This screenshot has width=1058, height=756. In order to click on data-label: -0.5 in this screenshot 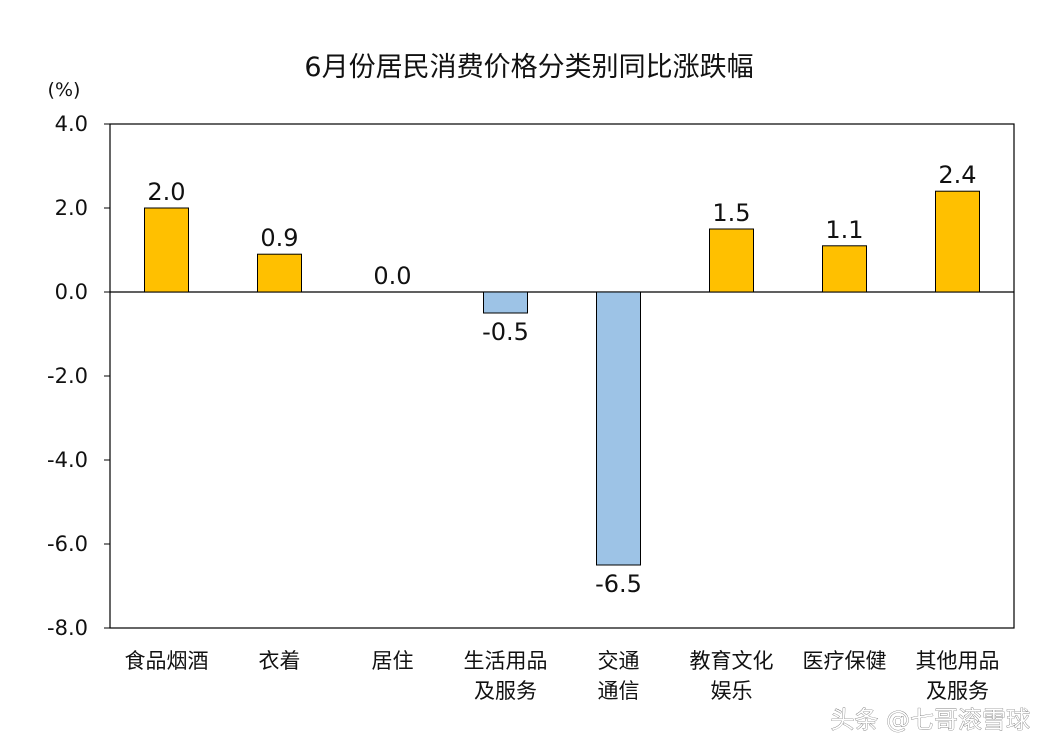, I will do `click(505, 332)`.